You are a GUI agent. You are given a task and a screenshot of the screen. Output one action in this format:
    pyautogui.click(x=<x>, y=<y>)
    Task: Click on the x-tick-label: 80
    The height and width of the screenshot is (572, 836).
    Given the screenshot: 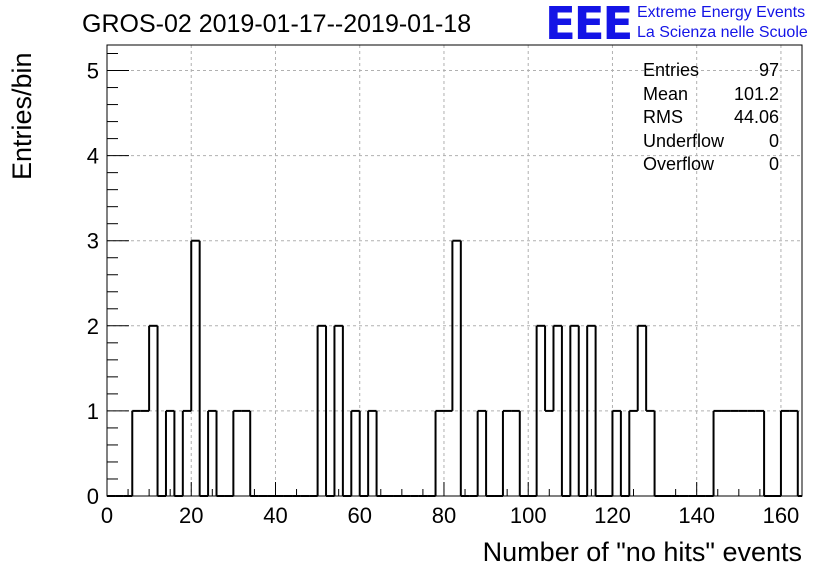 What is the action you would take?
    pyautogui.click(x=444, y=515)
    